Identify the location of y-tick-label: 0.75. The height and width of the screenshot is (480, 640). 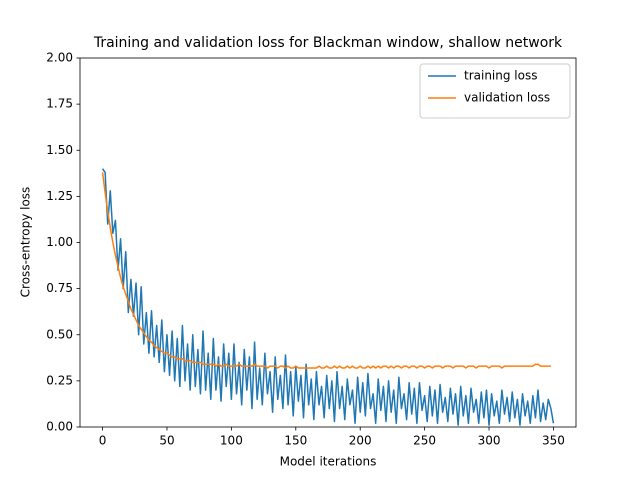
(59, 288).